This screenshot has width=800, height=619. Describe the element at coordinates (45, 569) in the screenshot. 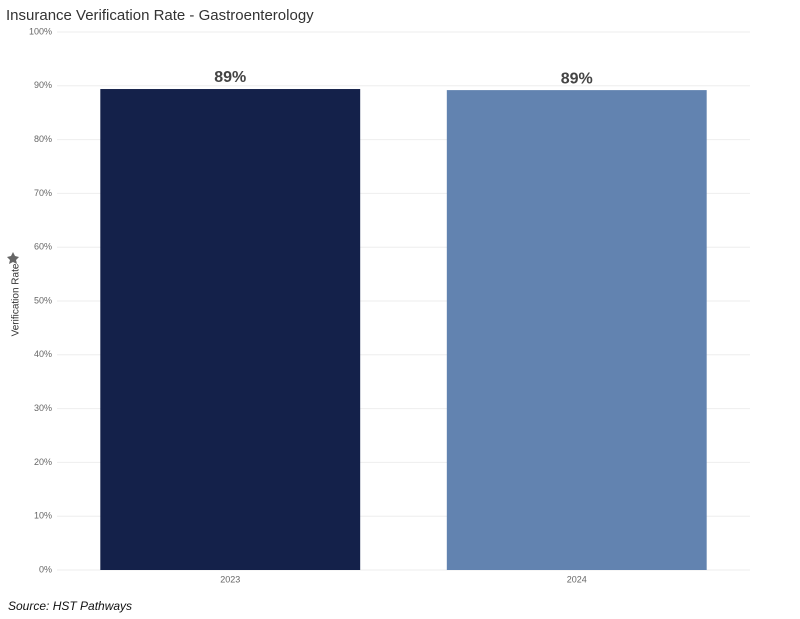

I see `y-tick-label: 0%` at that location.